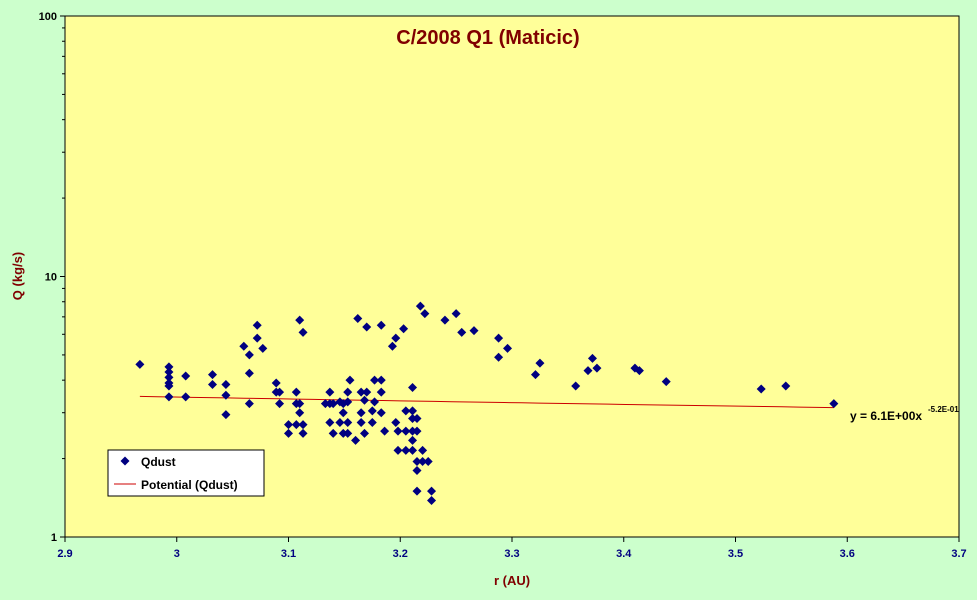  I want to click on x-tick-label: 3.2, so click(400, 554).